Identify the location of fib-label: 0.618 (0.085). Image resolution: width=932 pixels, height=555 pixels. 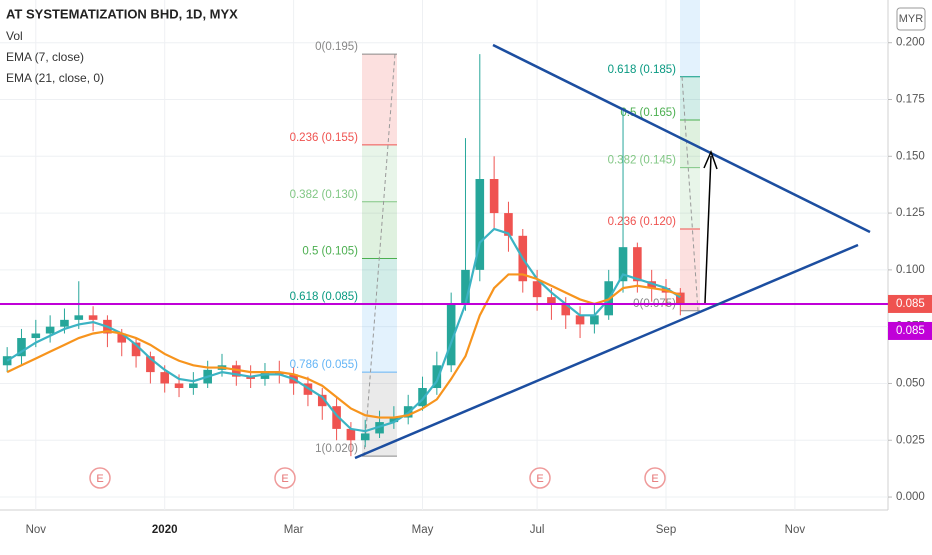
(324, 297).